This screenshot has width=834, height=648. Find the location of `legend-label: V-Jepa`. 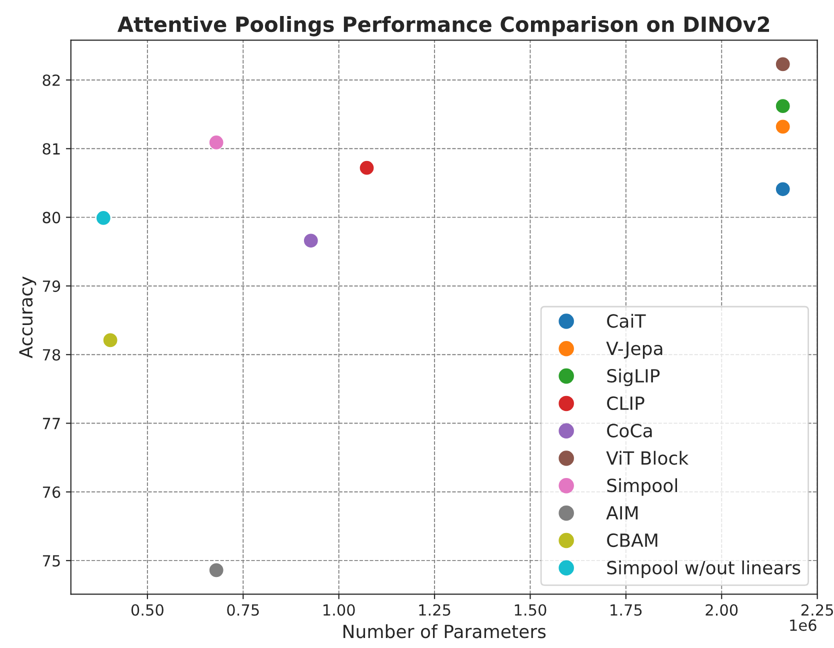

legend-label: V-Jepa is located at coordinates (634, 350).